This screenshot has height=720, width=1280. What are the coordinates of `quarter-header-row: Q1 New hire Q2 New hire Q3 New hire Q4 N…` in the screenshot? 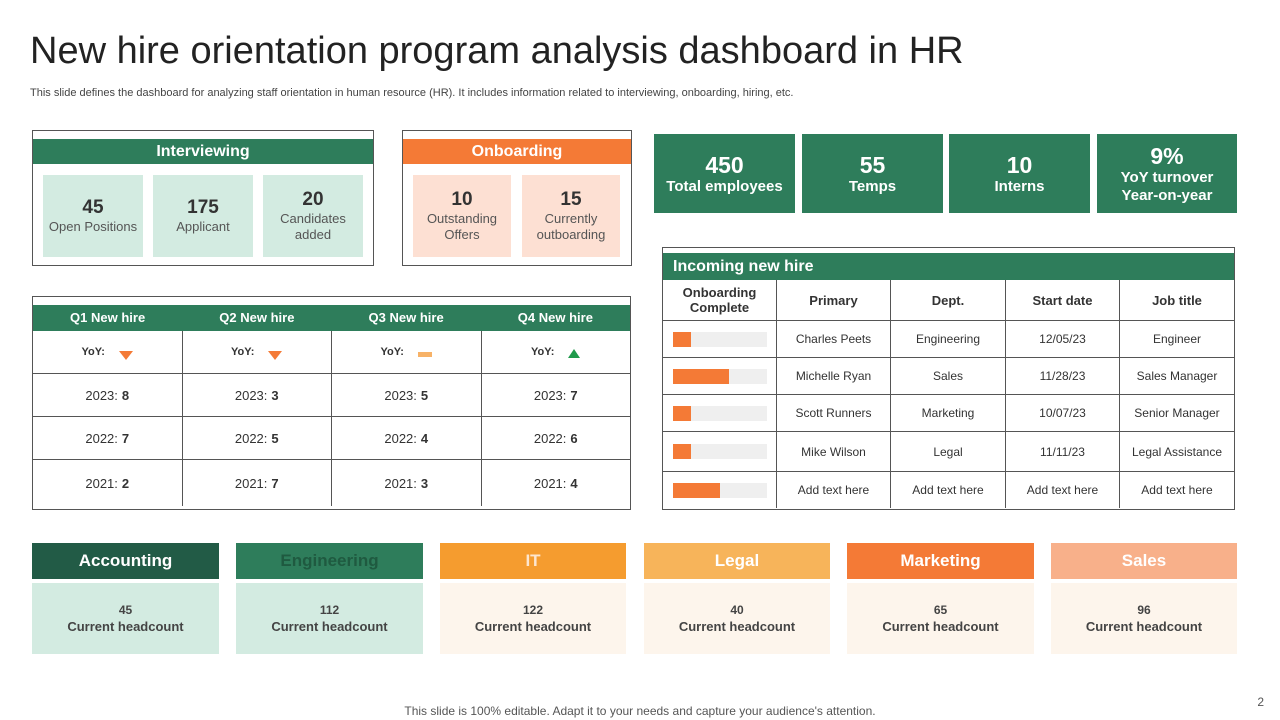 It's located at (331, 318).